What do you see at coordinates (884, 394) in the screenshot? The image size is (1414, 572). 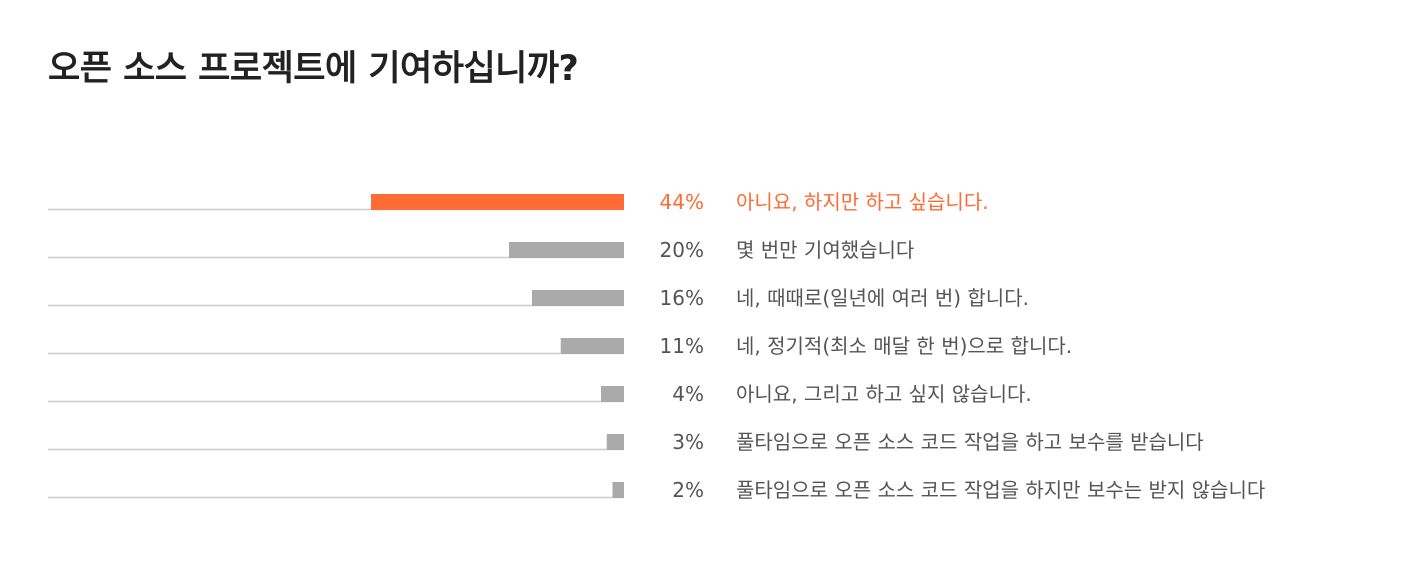 I see `category-label: 아니요, 그리고 하고 싶지 않습니다.` at bounding box center [884, 394].